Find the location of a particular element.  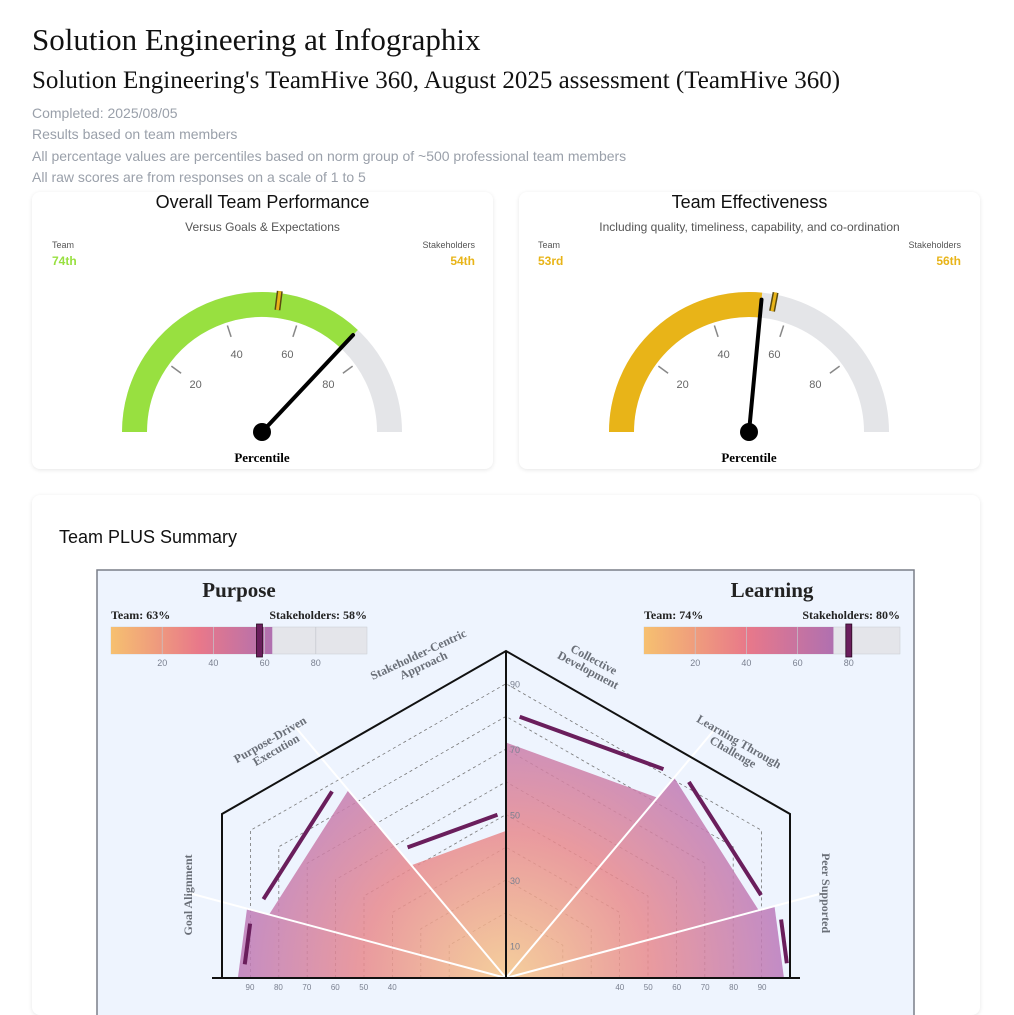

stakeholders-percentile: 56th is located at coordinates (948, 261).